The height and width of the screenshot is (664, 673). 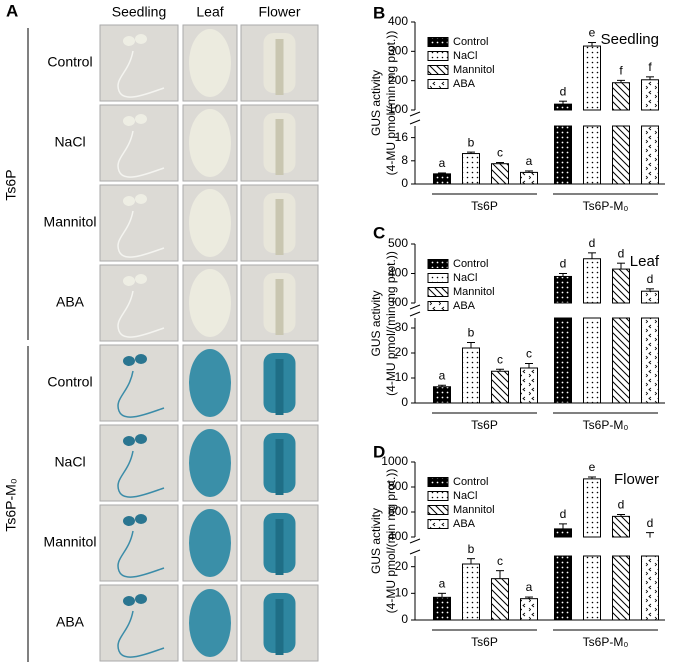 What do you see at coordinates (592, 467) in the screenshot?
I see `significance-letter: e` at bounding box center [592, 467].